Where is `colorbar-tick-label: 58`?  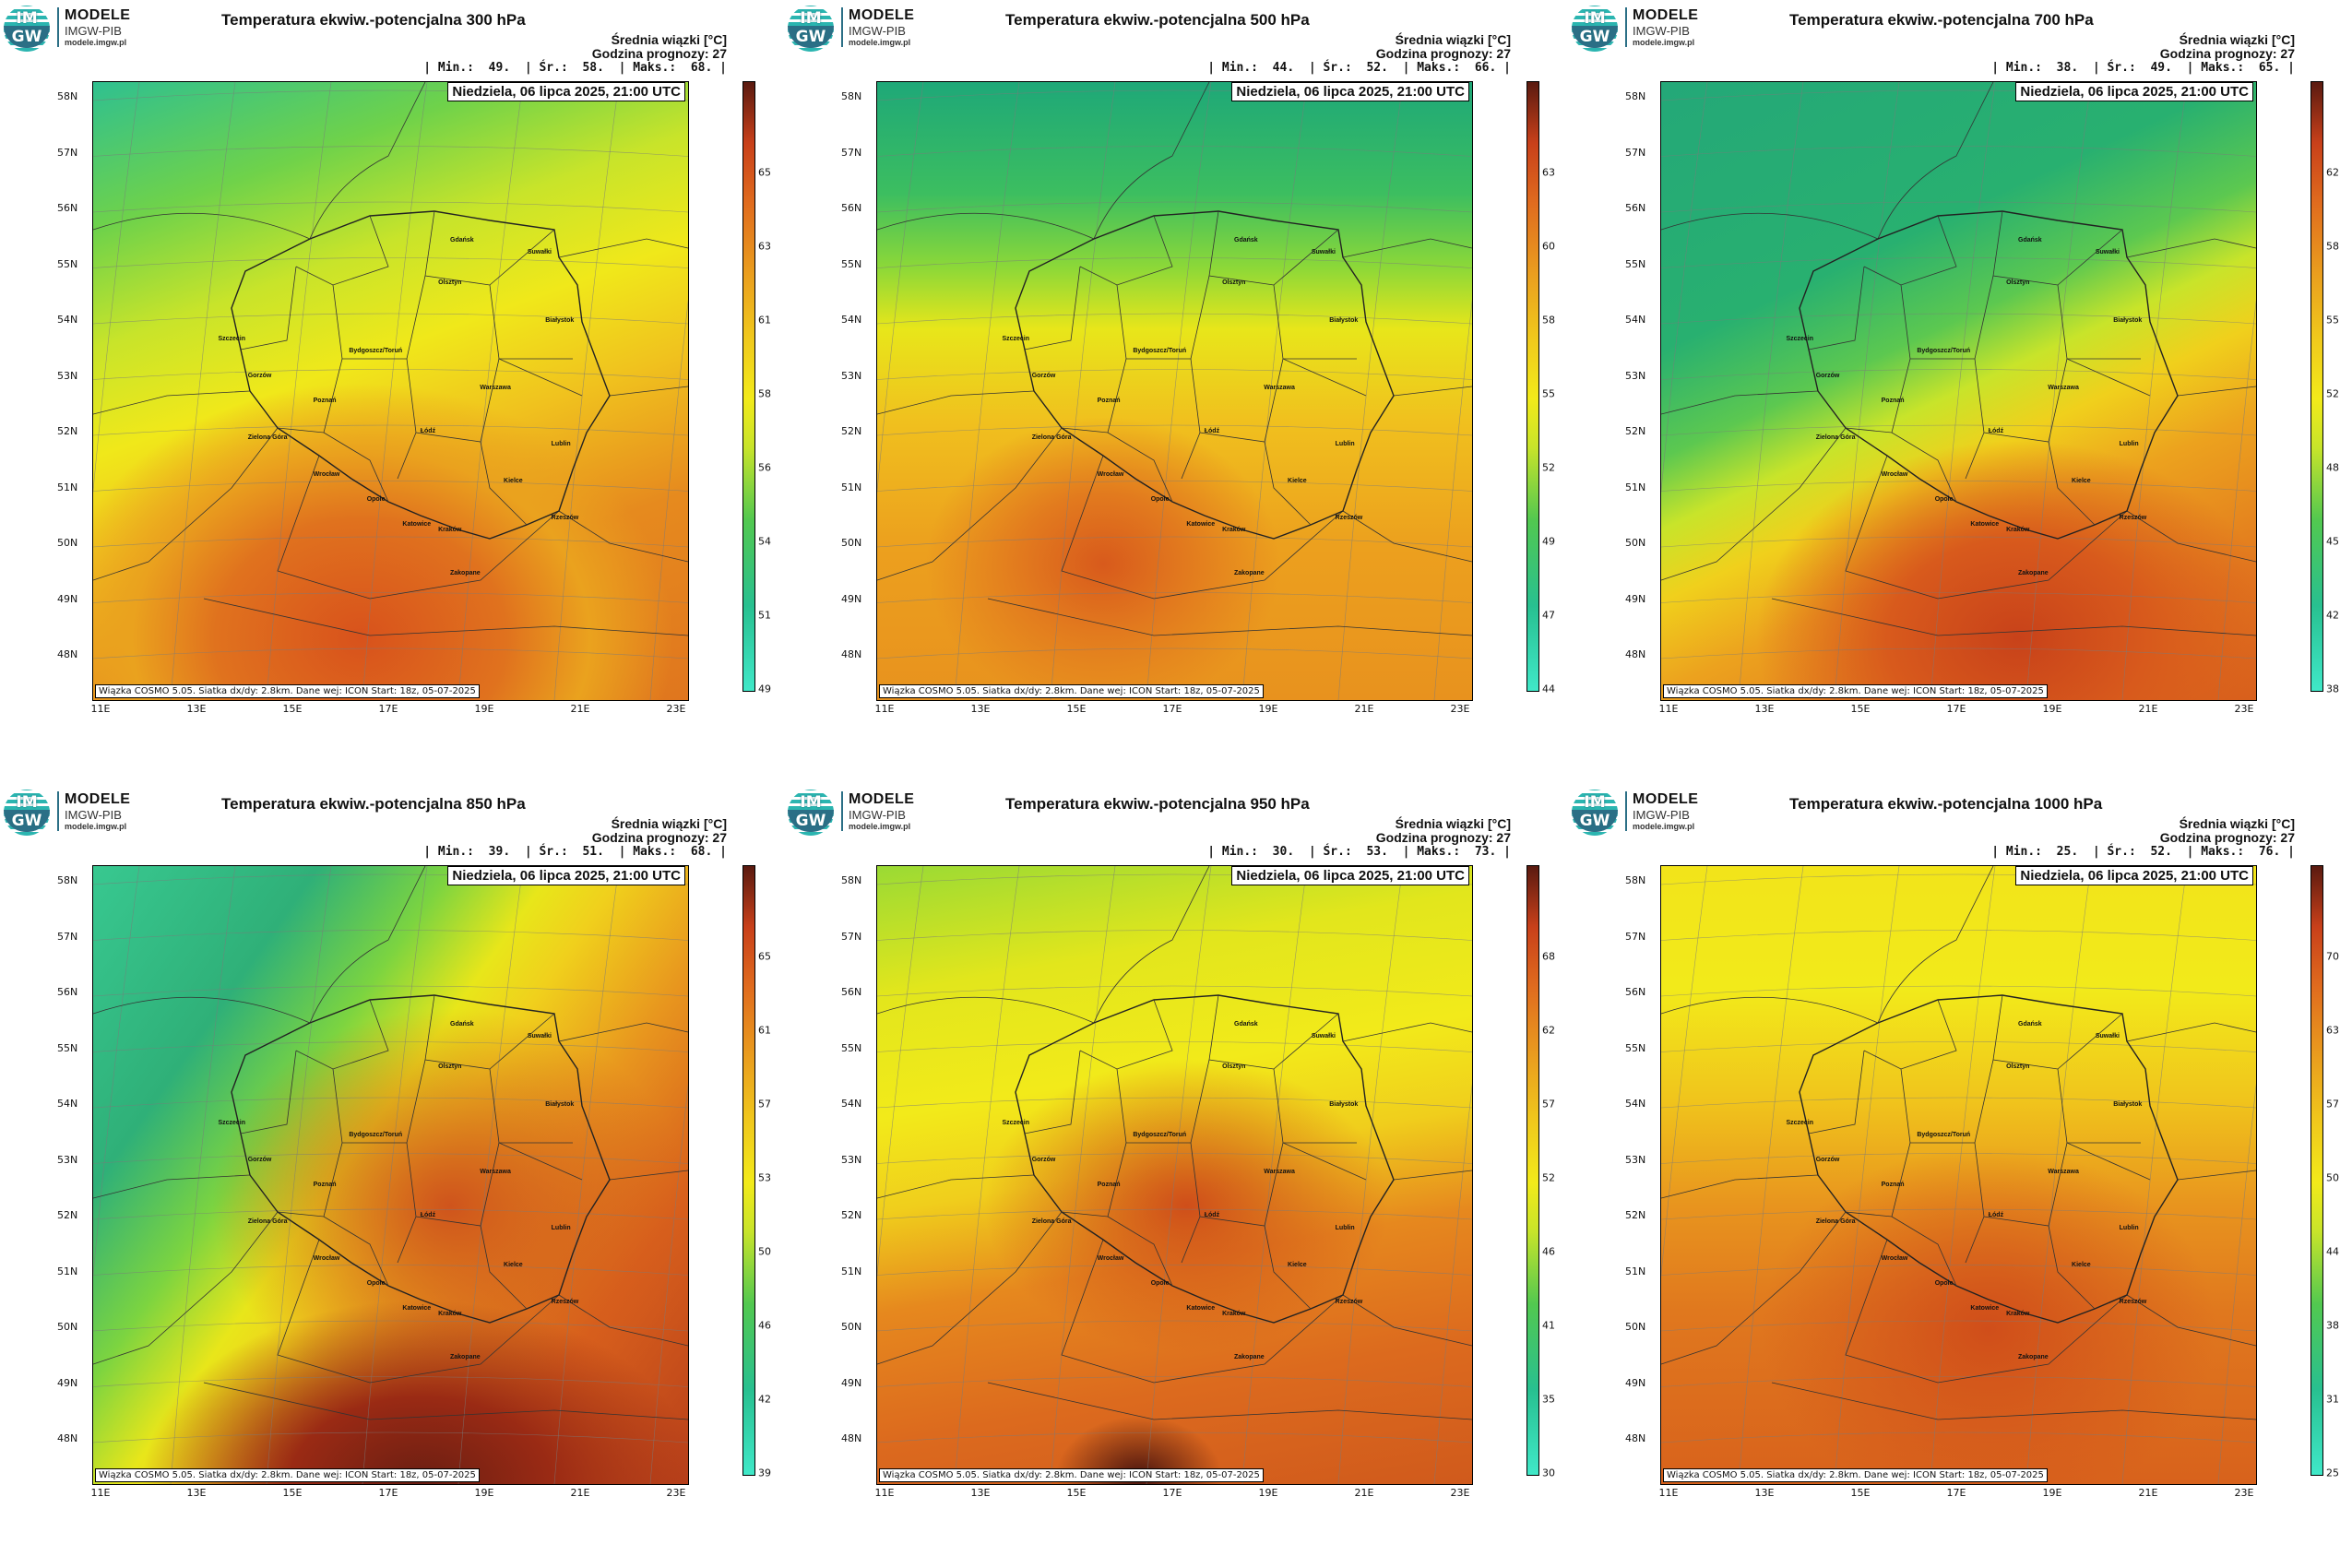 colorbar-tick-label: 58 is located at coordinates (764, 393).